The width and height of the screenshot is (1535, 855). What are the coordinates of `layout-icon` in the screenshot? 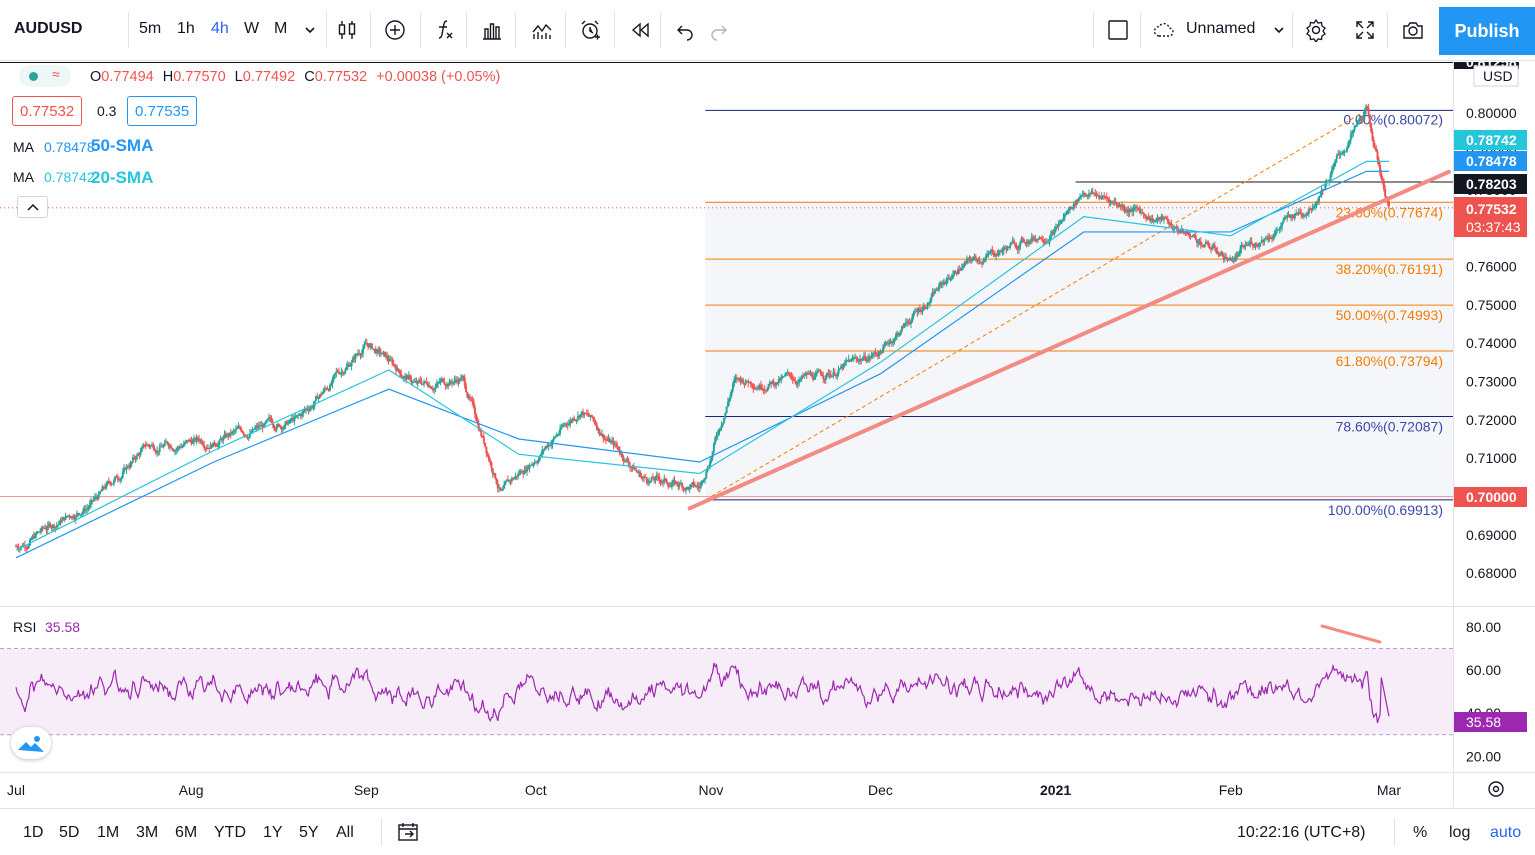 It's located at (1118, 30).